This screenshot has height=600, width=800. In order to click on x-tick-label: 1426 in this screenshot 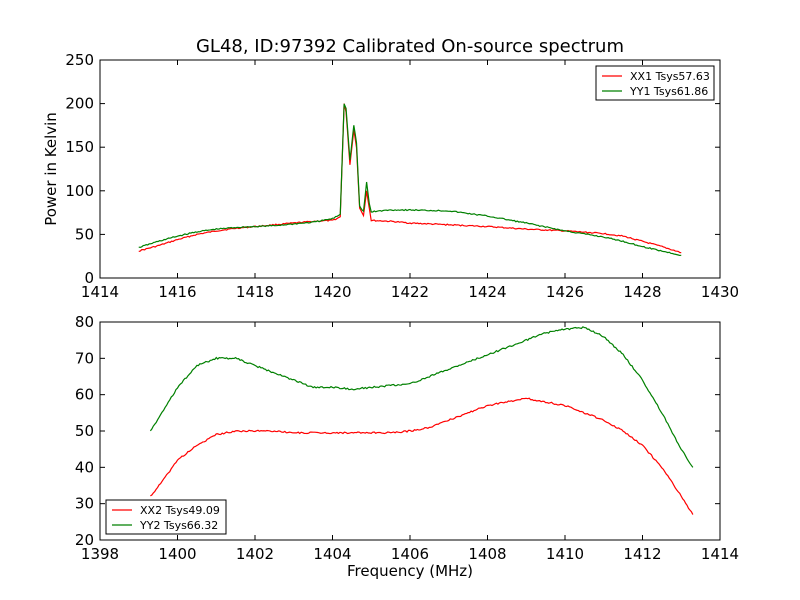, I will do `click(565, 292)`.